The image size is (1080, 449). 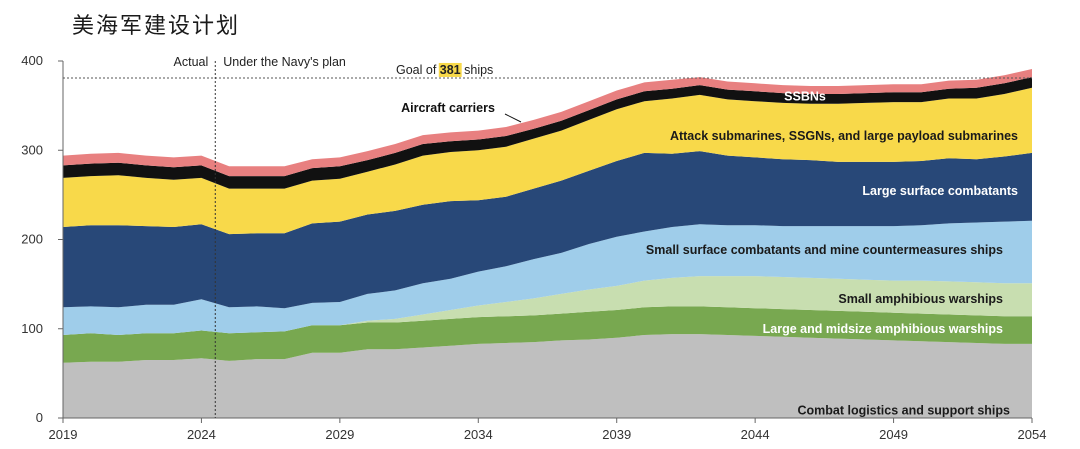 I want to click on x-tick-label: 2019, so click(x=63, y=434).